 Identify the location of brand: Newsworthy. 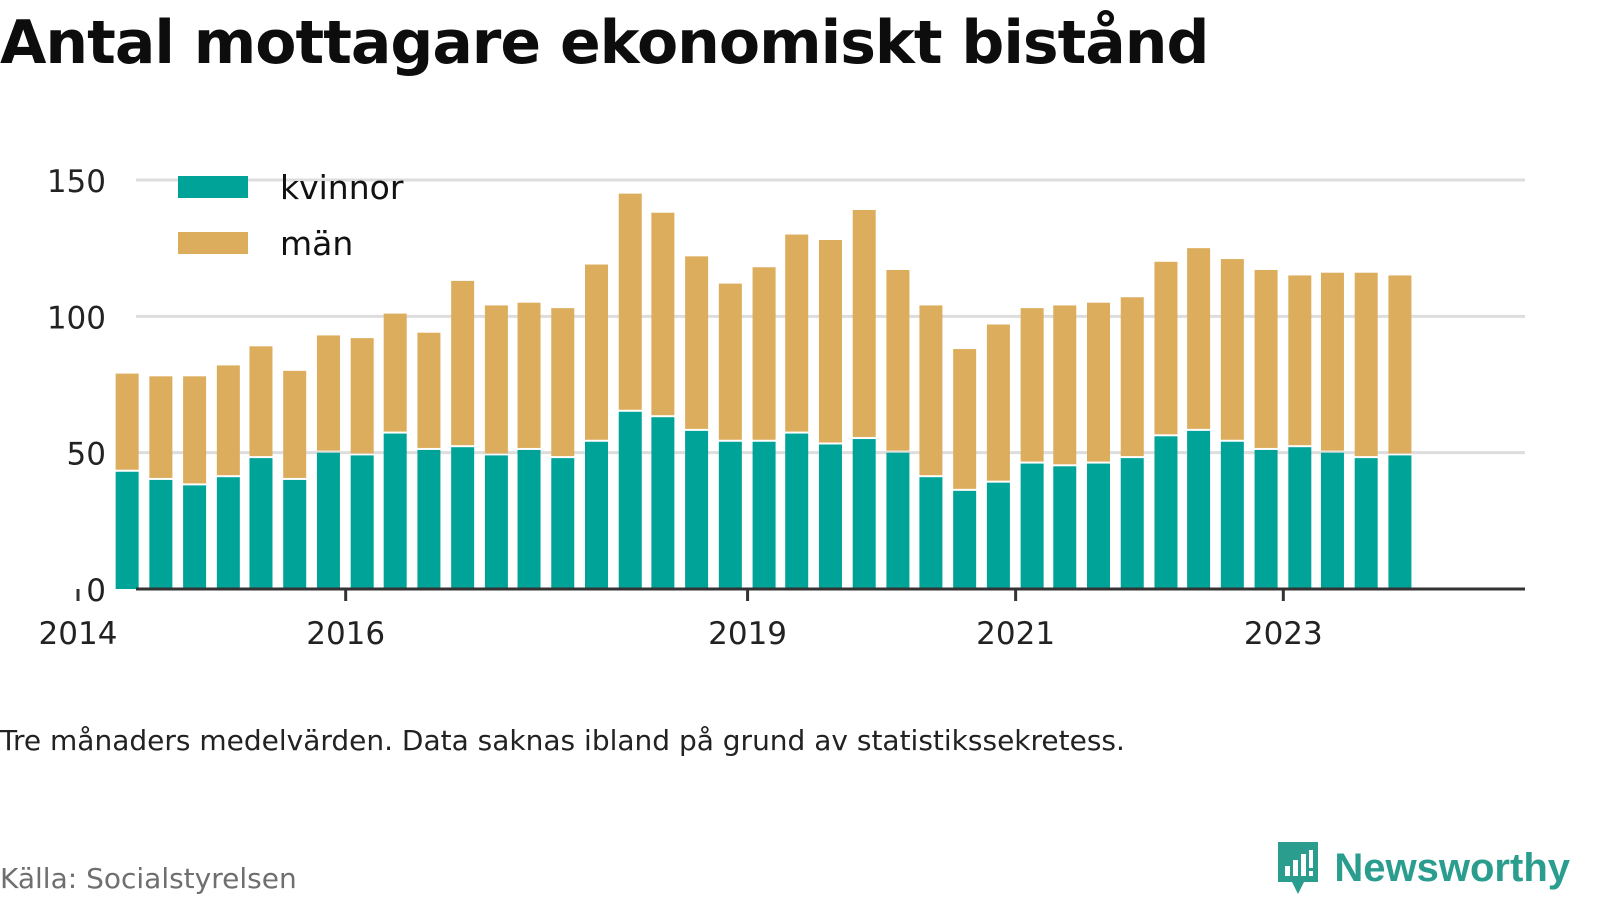
(1422, 868).